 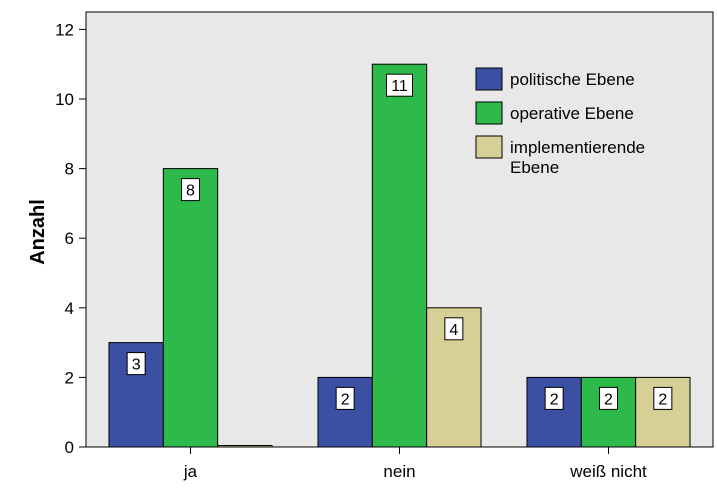 What do you see at coordinates (64, 29) in the screenshot?
I see `y-tick-label: 12` at bounding box center [64, 29].